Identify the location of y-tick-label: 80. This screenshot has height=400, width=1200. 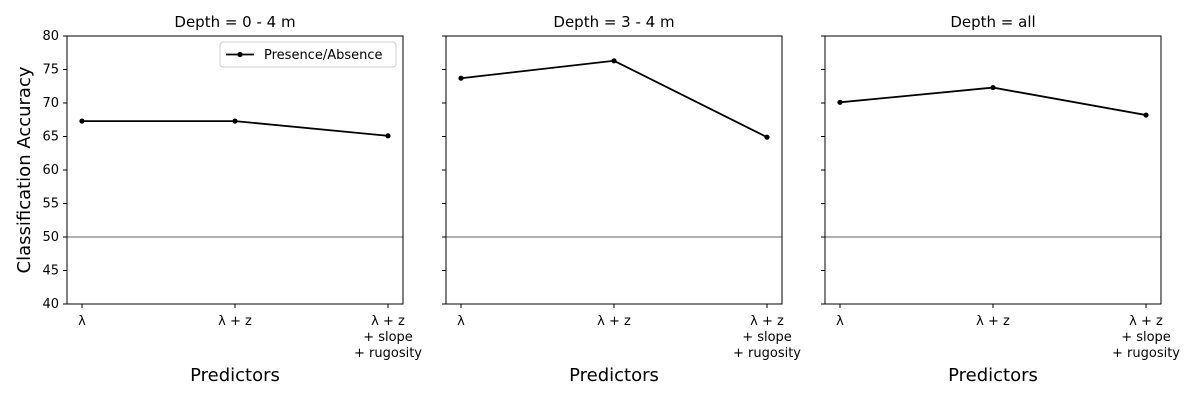
(50, 36).